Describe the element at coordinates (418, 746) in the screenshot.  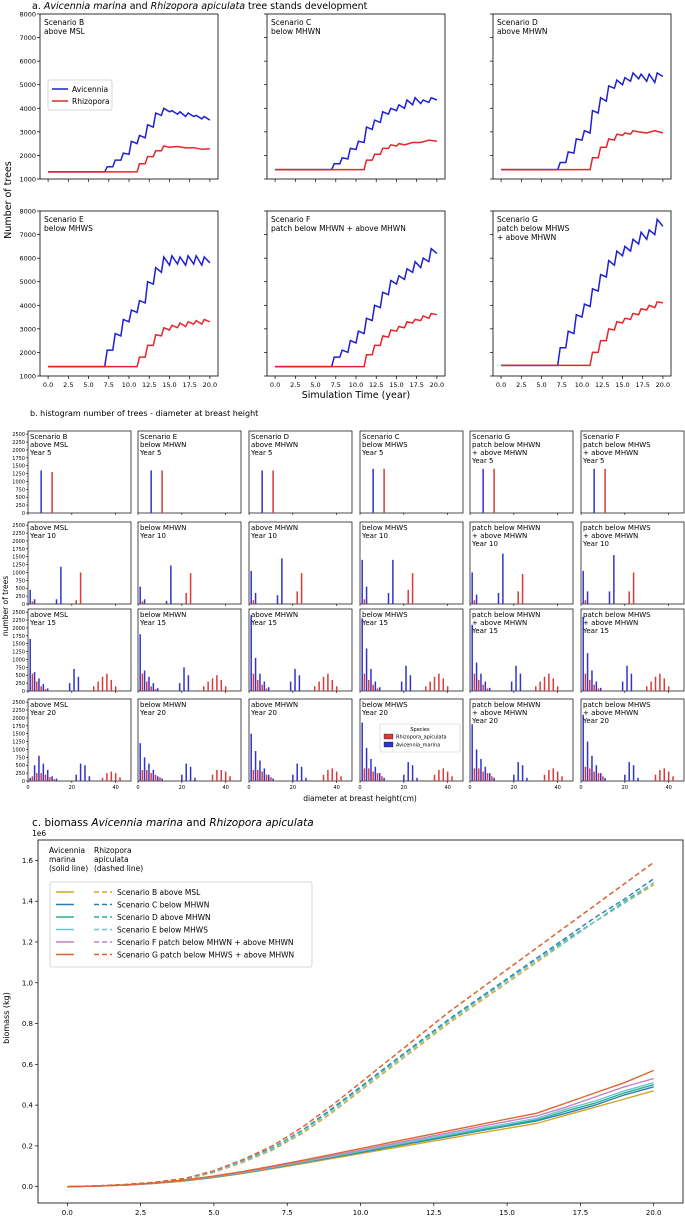
I see `legend-label: Avicennia_marina` at that location.